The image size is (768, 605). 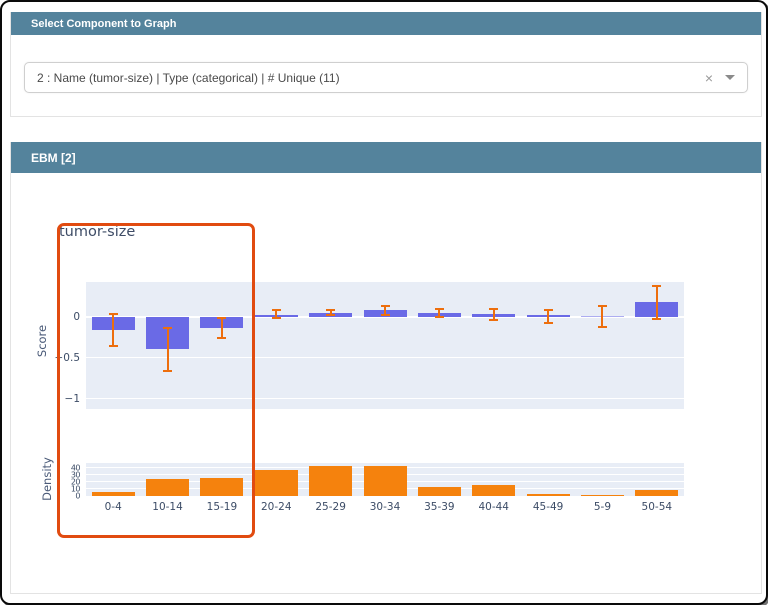 I want to click on category-tick-label: 25-29, so click(x=330, y=507).